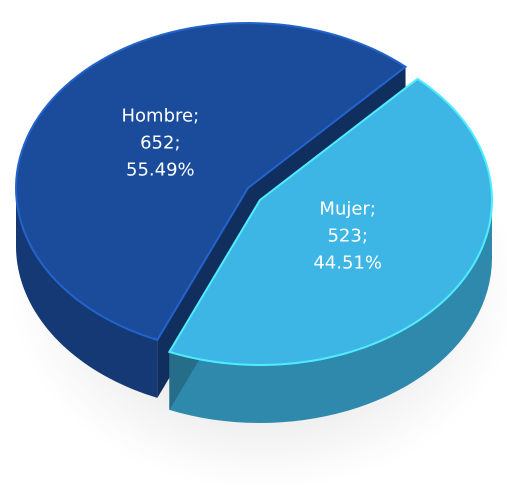  I want to click on slice-side, so click(87, 293).